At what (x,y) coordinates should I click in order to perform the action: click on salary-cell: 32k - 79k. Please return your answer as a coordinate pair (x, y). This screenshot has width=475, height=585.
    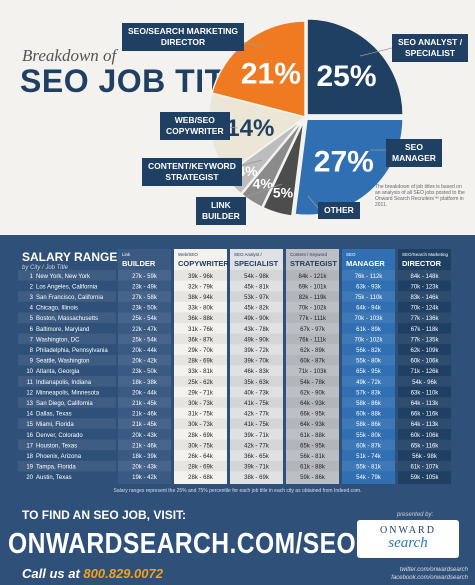
    Looking at the image, I should click on (201, 287).